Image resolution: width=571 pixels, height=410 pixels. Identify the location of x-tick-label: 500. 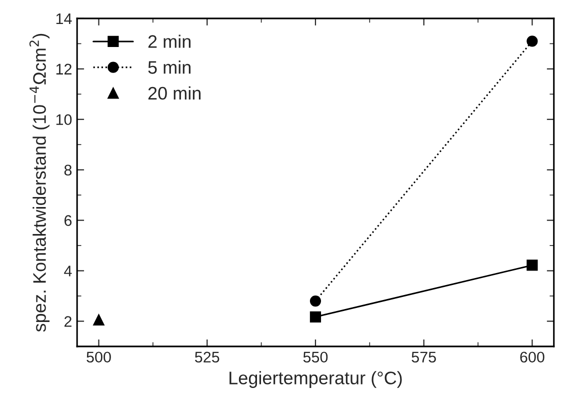
(98, 357).